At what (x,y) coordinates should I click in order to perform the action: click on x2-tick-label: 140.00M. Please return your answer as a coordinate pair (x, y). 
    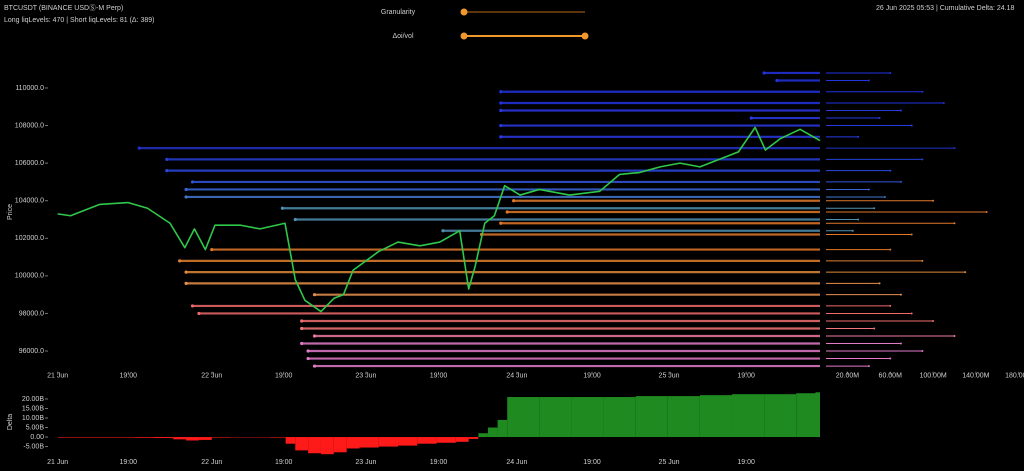
    Looking at the image, I should click on (975, 376).